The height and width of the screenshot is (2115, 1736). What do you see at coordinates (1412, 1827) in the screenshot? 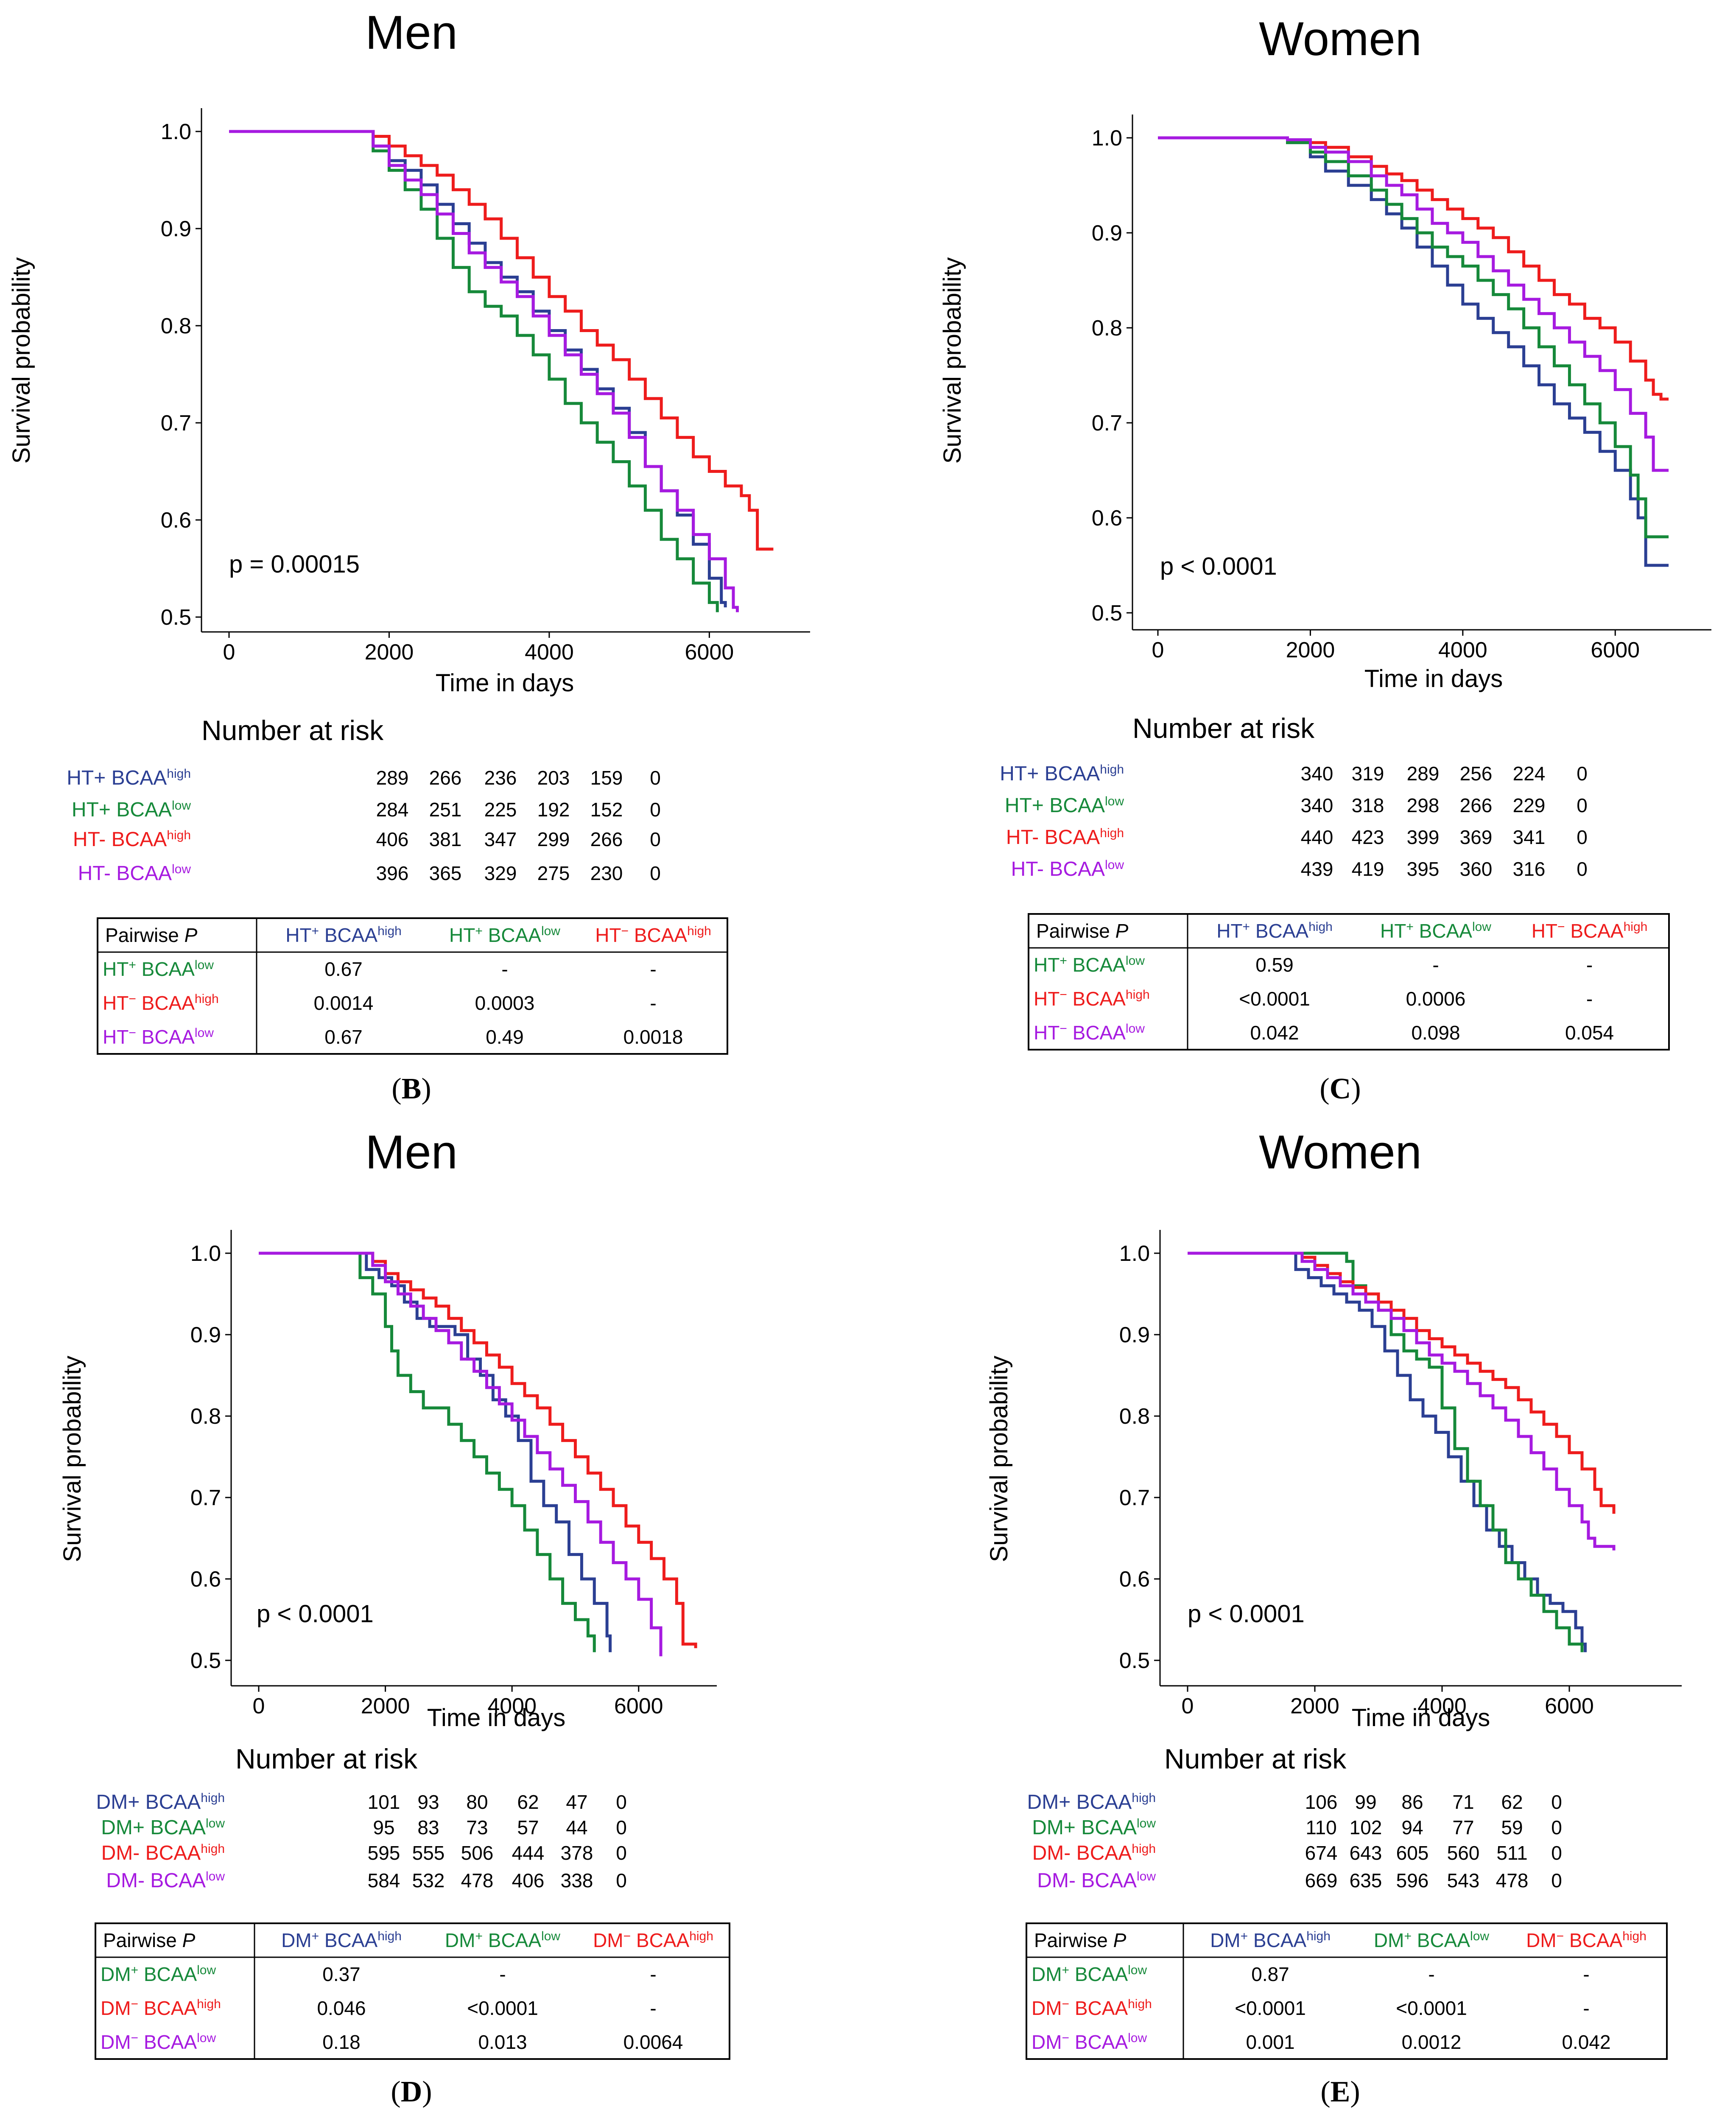
I see `number-at-risk-value: 94` at bounding box center [1412, 1827].